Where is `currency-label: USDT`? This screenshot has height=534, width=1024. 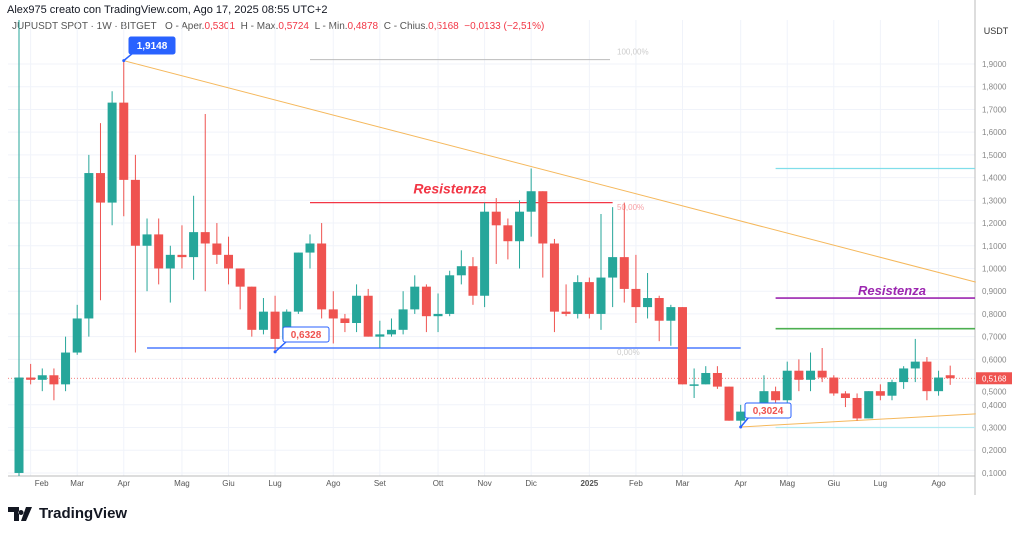 currency-label: USDT is located at coordinates (996, 31).